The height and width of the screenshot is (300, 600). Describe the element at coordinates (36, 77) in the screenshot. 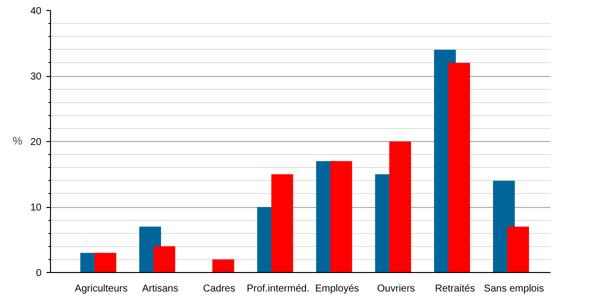

I see `y-tick-label: 30` at that location.